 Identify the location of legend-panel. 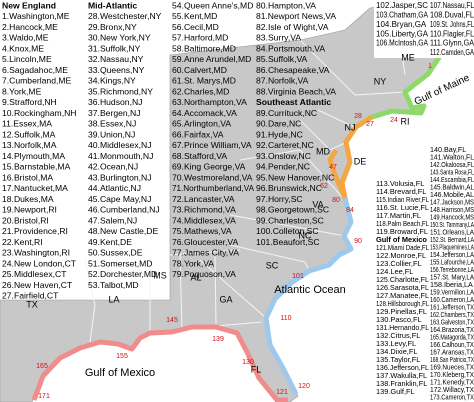
(424, 272).